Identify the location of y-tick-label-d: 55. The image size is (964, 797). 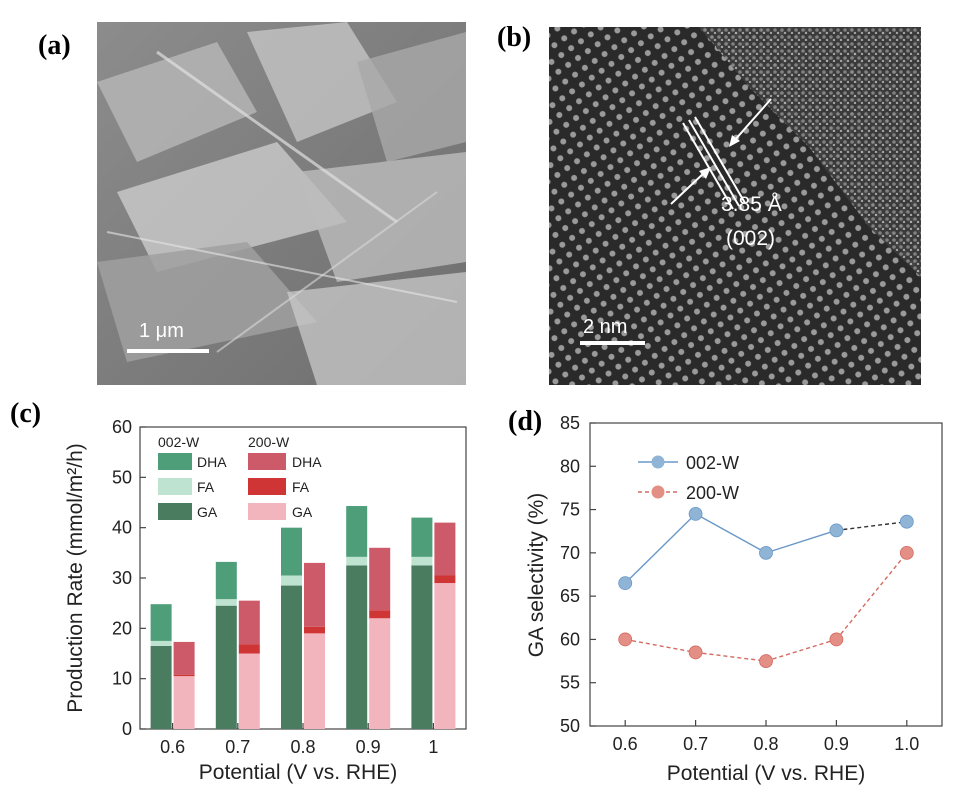
(570, 683).